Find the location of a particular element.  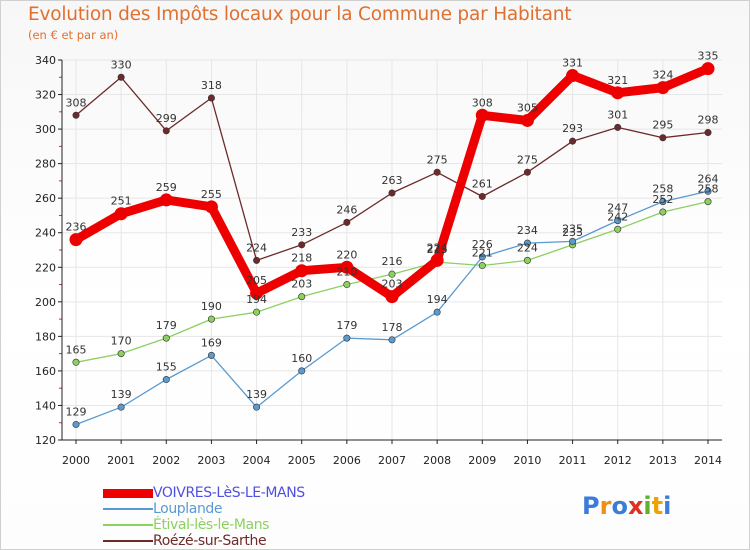

data-label: 216 is located at coordinates (392, 261).